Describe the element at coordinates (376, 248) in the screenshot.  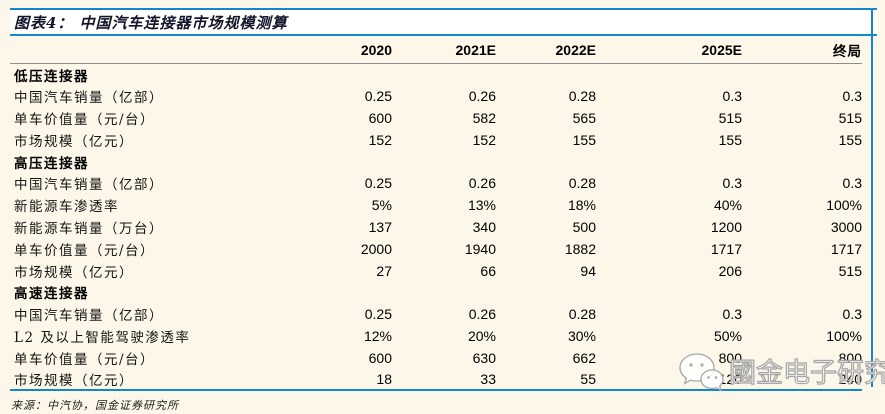
I see `cell: 2000` at that location.